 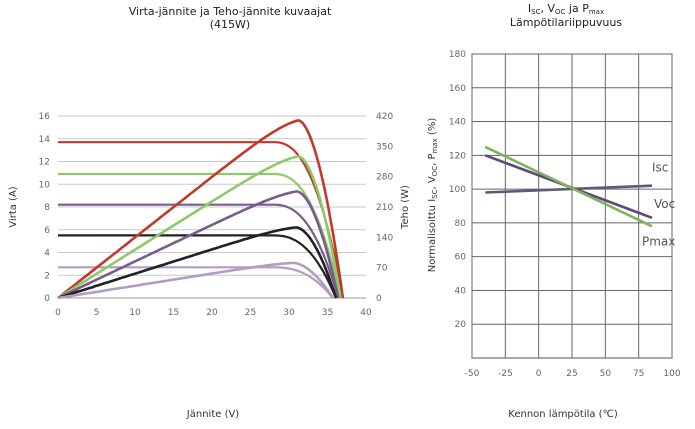 What do you see at coordinates (457, 156) in the screenshot?
I see `right-y-tick-label: 120` at bounding box center [457, 156].